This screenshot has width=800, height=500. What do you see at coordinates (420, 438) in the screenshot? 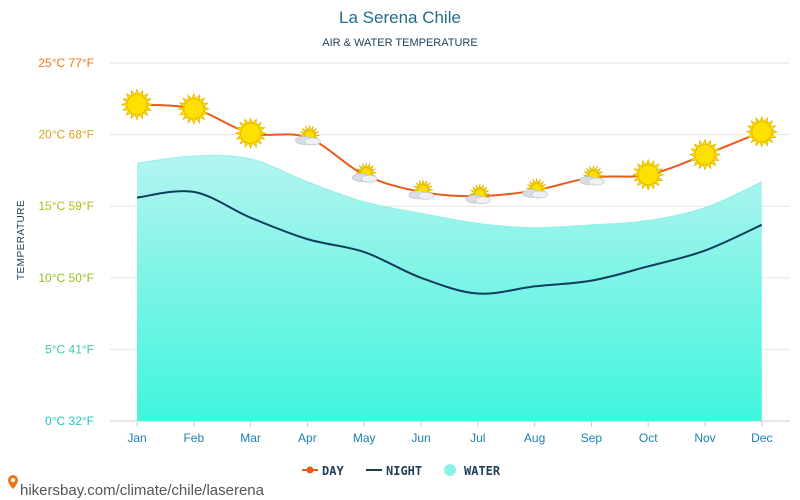
I see `x-tick-label: Jun` at bounding box center [420, 438].